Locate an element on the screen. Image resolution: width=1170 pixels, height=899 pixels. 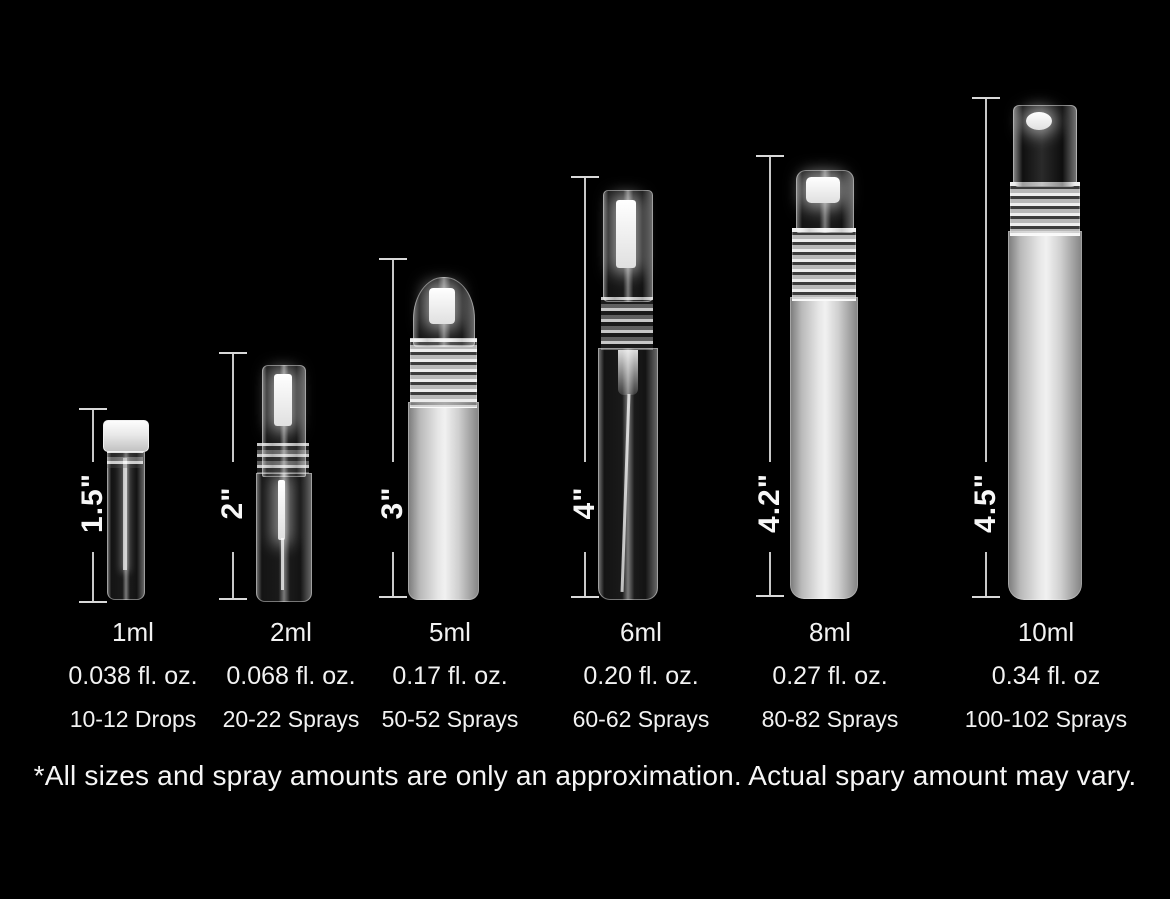
volume-label: 8ml is located at coordinates (830, 632).